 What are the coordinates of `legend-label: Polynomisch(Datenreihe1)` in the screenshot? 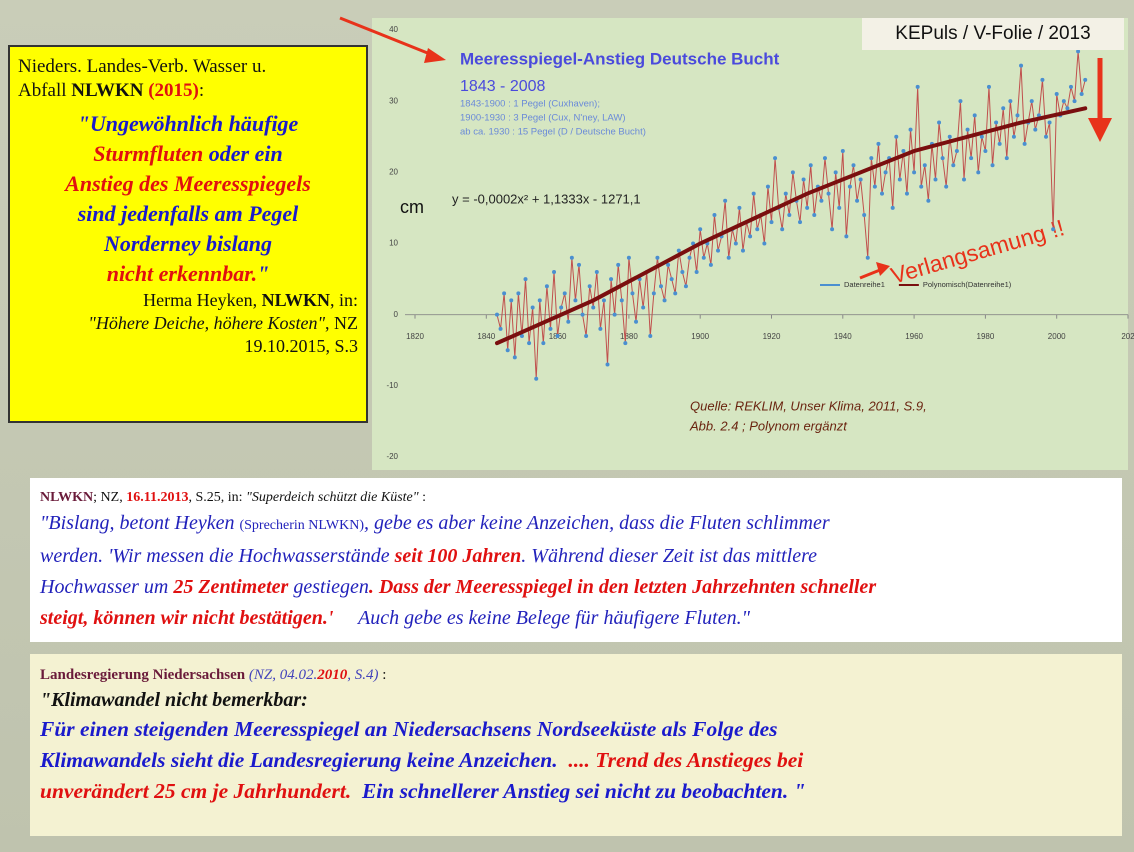 It's located at (967, 284).